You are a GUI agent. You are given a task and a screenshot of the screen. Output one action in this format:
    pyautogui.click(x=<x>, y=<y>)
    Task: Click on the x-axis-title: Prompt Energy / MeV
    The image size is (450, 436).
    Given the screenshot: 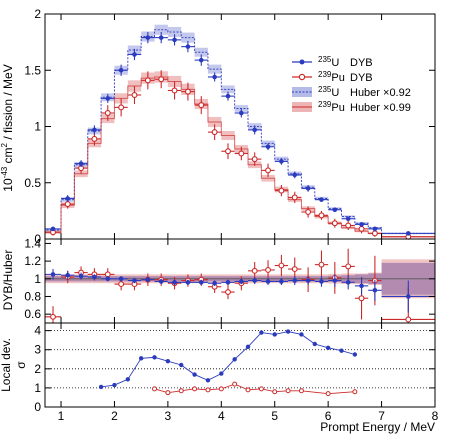 What is the action you would take?
    pyautogui.click(x=377, y=427)
    